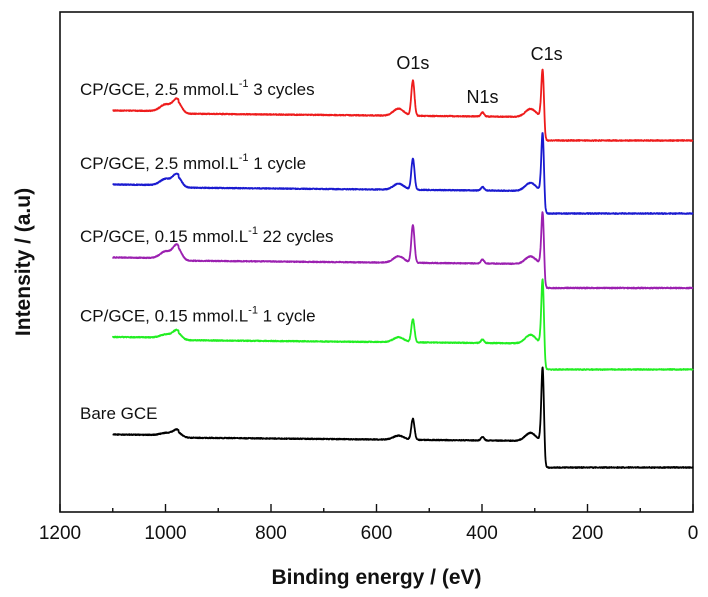 This screenshot has width=708, height=597. I want to click on x-tick-label: 400, so click(482, 533).